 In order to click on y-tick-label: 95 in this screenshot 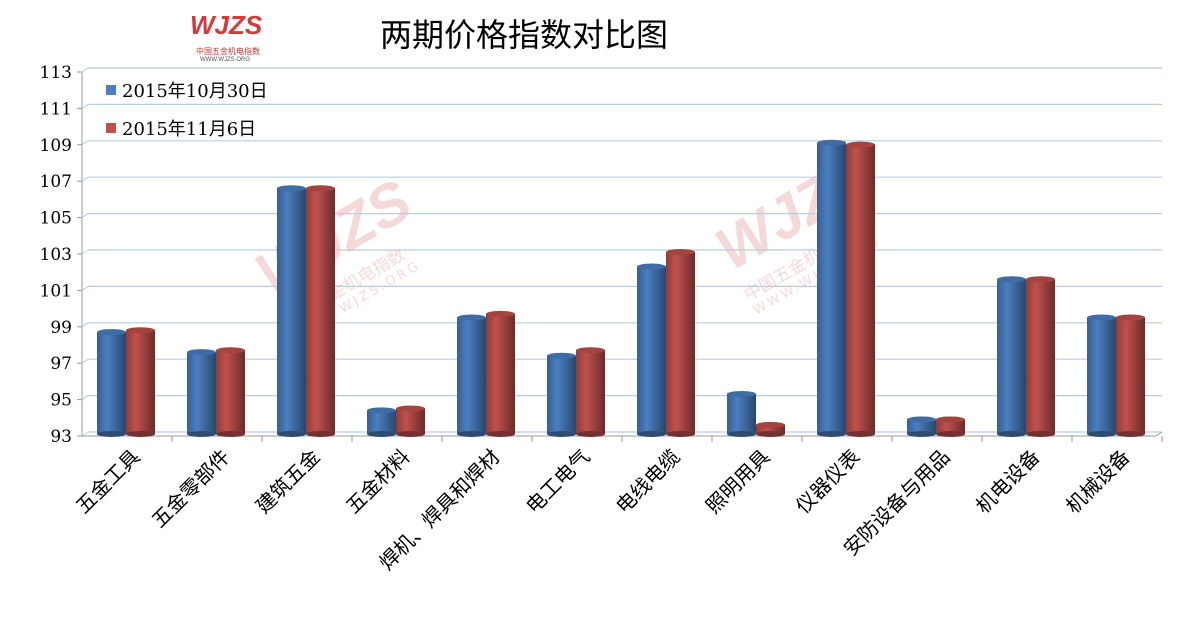, I will do `click(61, 401)`.